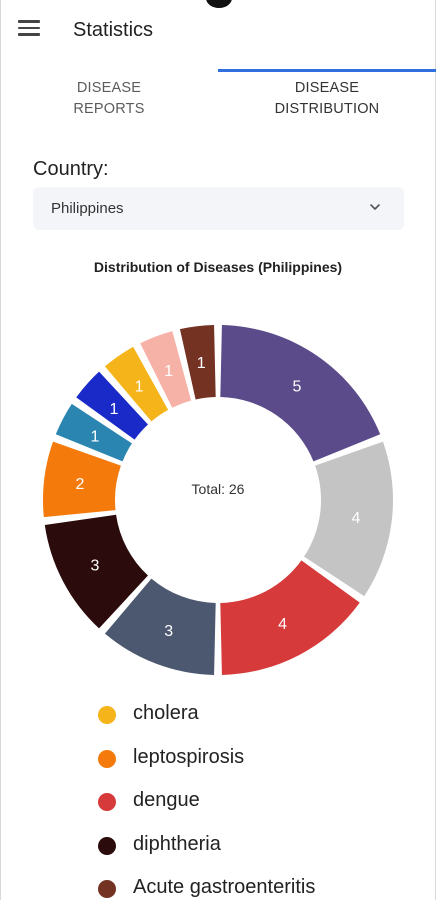 This screenshot has height=900, width=436. Describe the element at coordinates (166, 713) in the screenshot. I see `legend-label: cholera` at that location.